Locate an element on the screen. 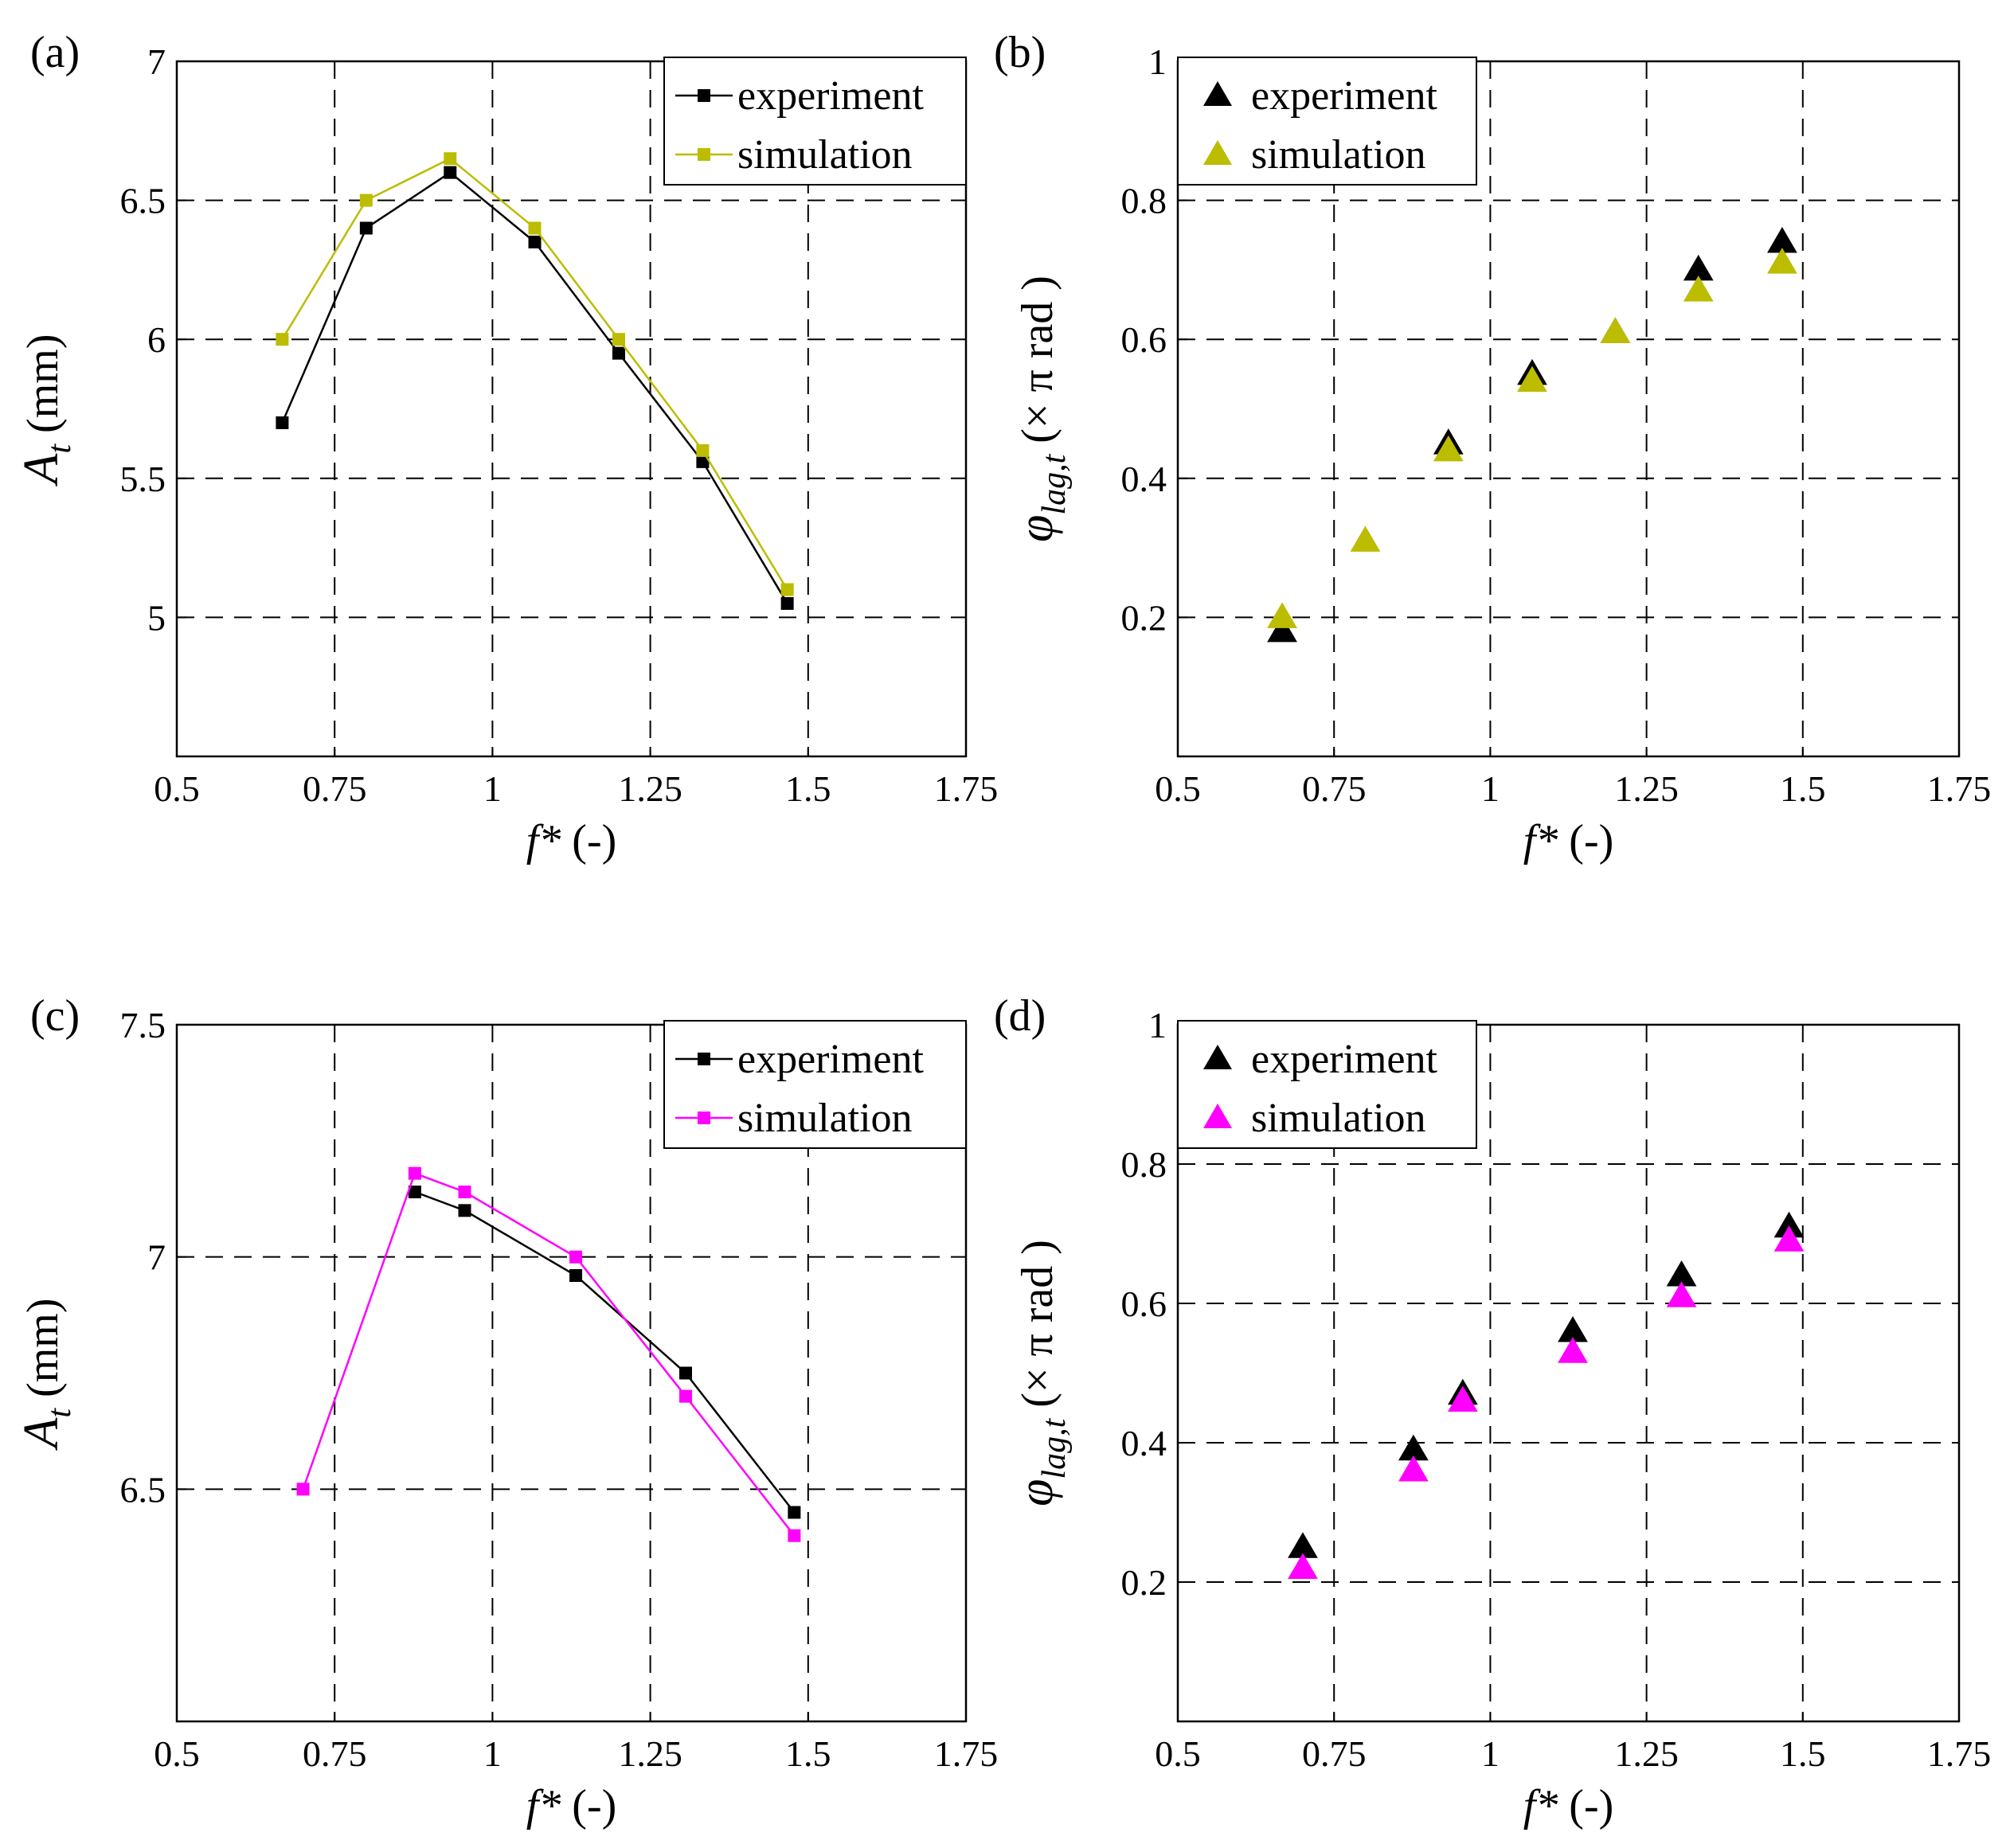 The image size is (2010, 1848). y-axis-label: At (mm) is located at coordinates (46, 1375).